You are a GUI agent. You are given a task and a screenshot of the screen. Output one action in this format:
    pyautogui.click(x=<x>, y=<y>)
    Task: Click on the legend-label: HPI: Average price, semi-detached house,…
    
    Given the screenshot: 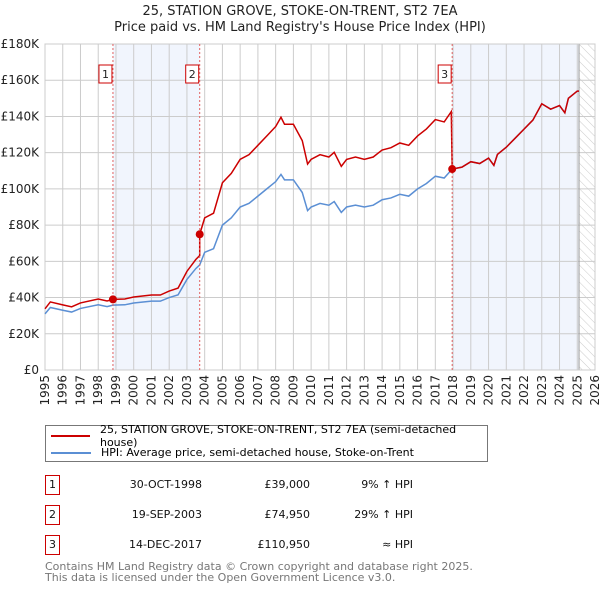 What is the action you would take?
    pyautogui.click(x=257, y=452)
    